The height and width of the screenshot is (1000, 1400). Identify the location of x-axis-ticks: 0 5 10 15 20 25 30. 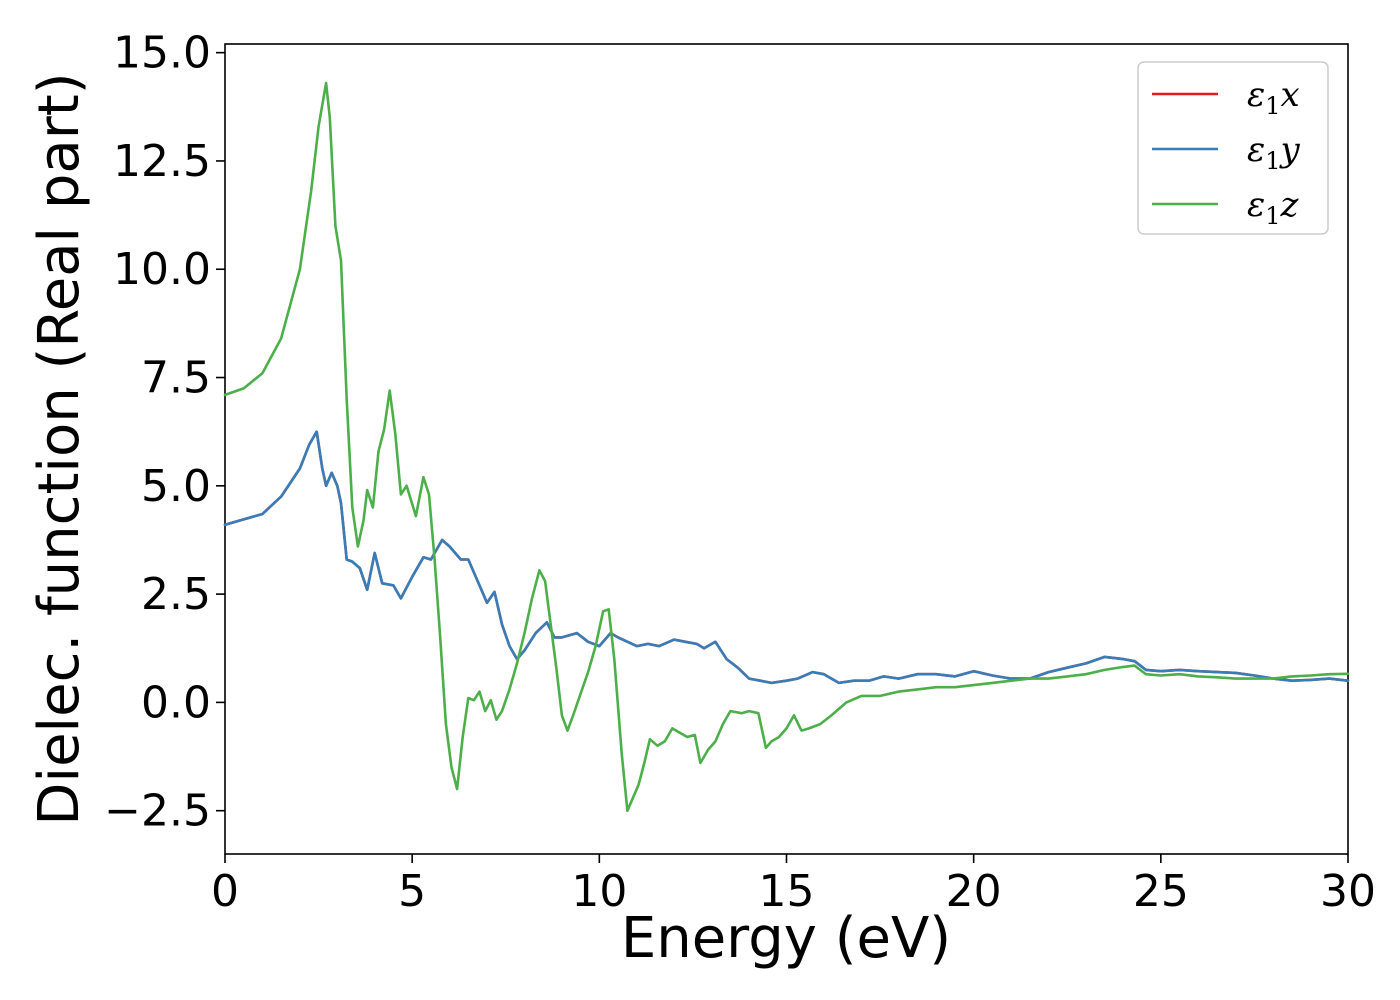
(793, 885).